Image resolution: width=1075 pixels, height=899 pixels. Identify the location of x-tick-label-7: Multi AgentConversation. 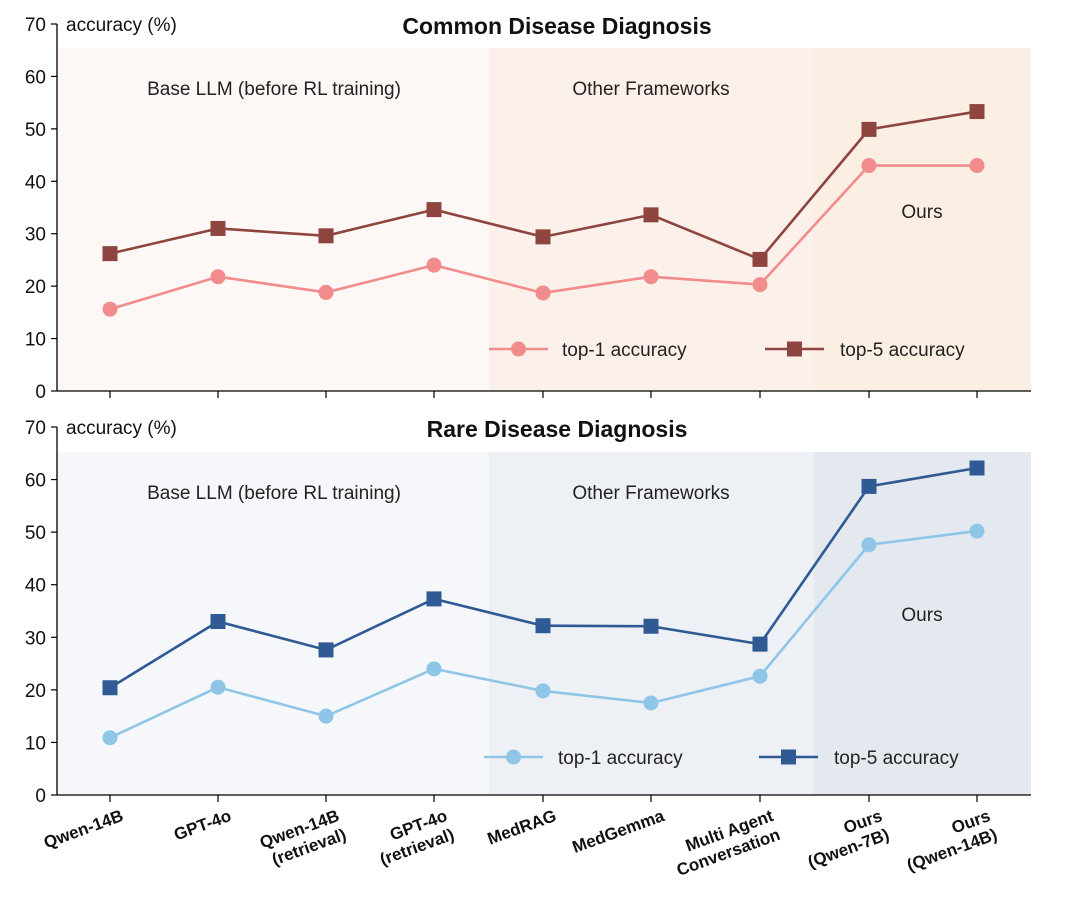
(725, 843).